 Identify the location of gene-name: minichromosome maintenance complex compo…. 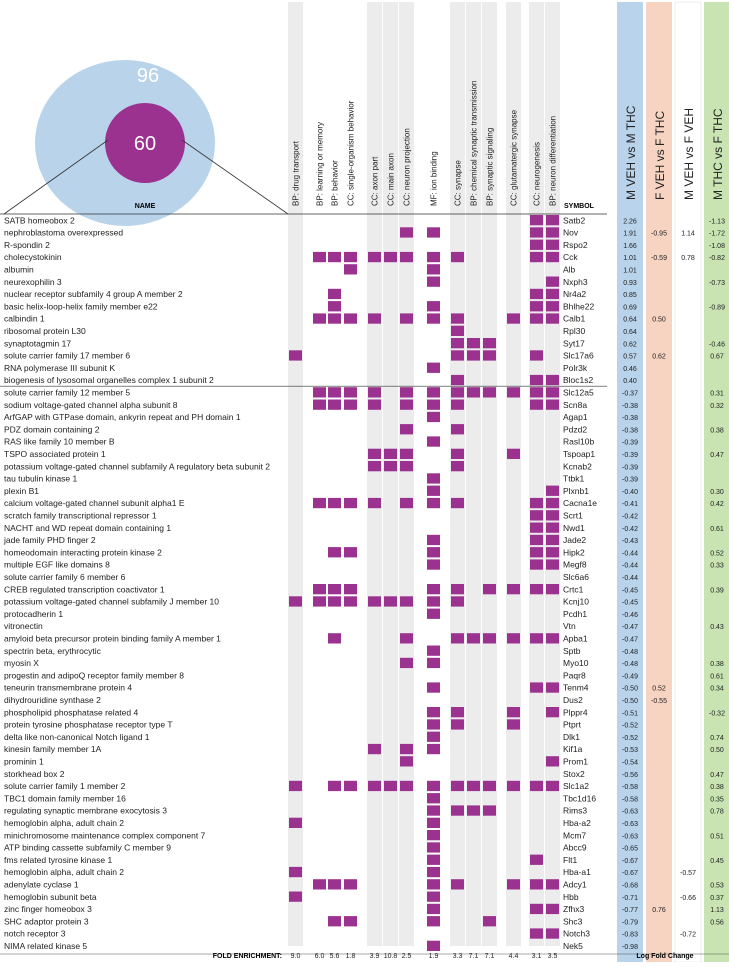
(105, 835).